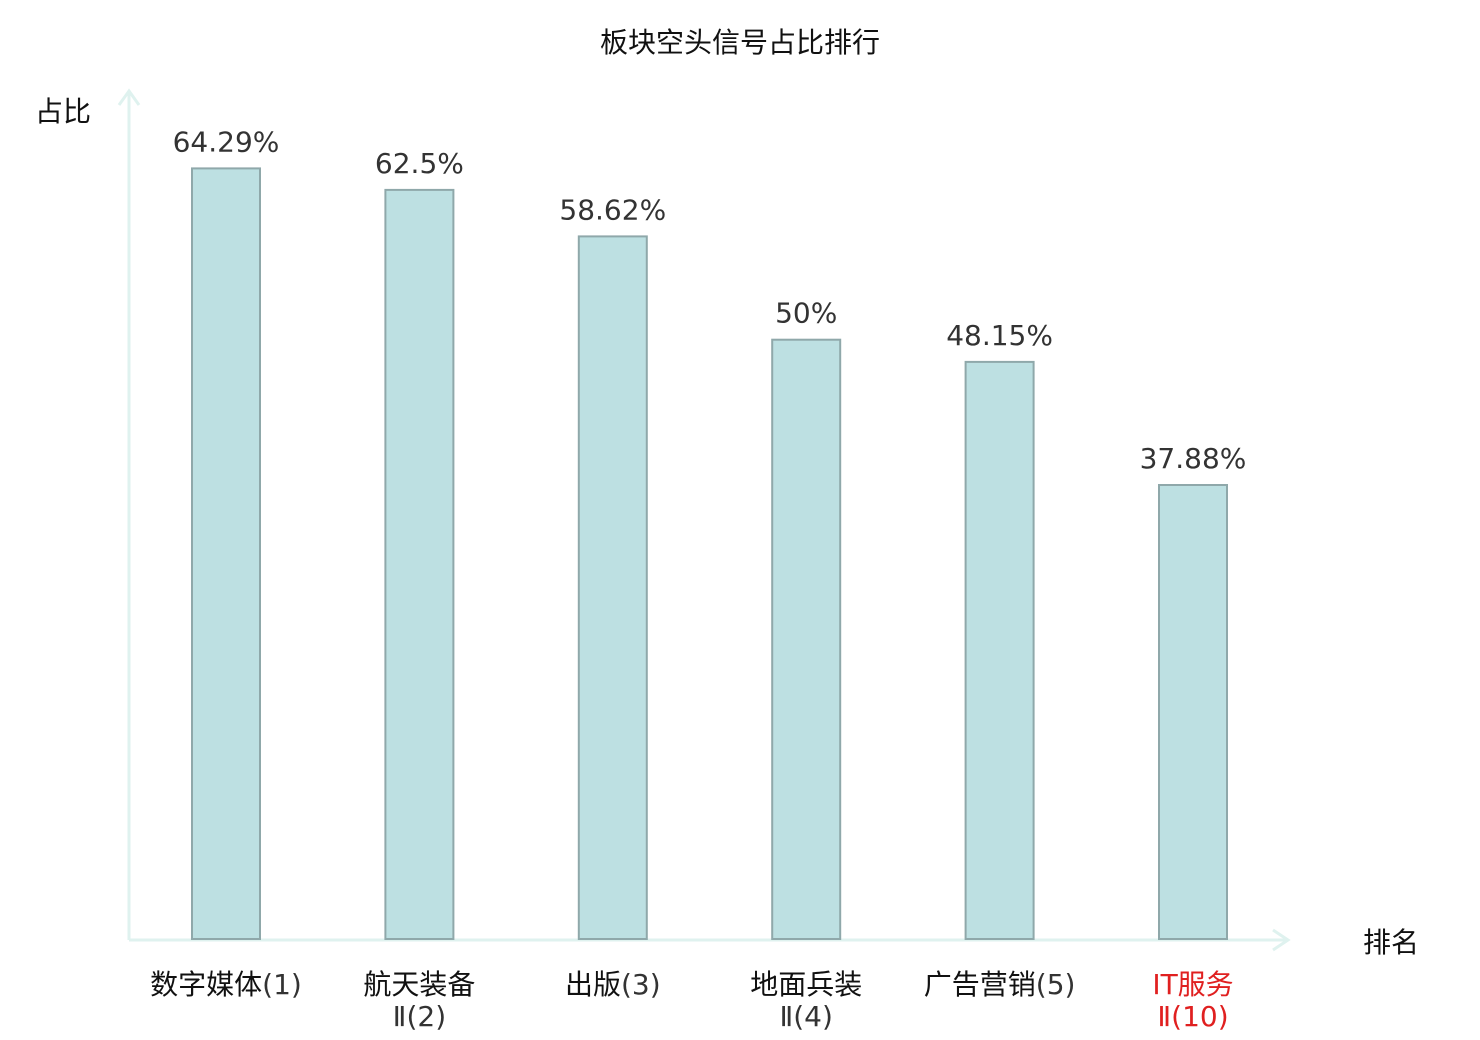 The image size is (1480, 1040). What do you see at coordinates (419, 163) in the screenshot?
I see `bar-value-label: 62.5%` at bounding box center [419, 163].